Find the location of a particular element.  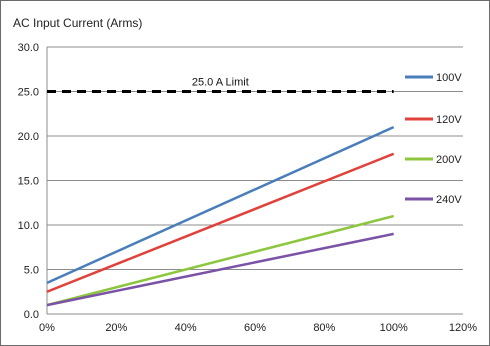

y-tick-label: 10.0 is located at coordinates (28, 226).